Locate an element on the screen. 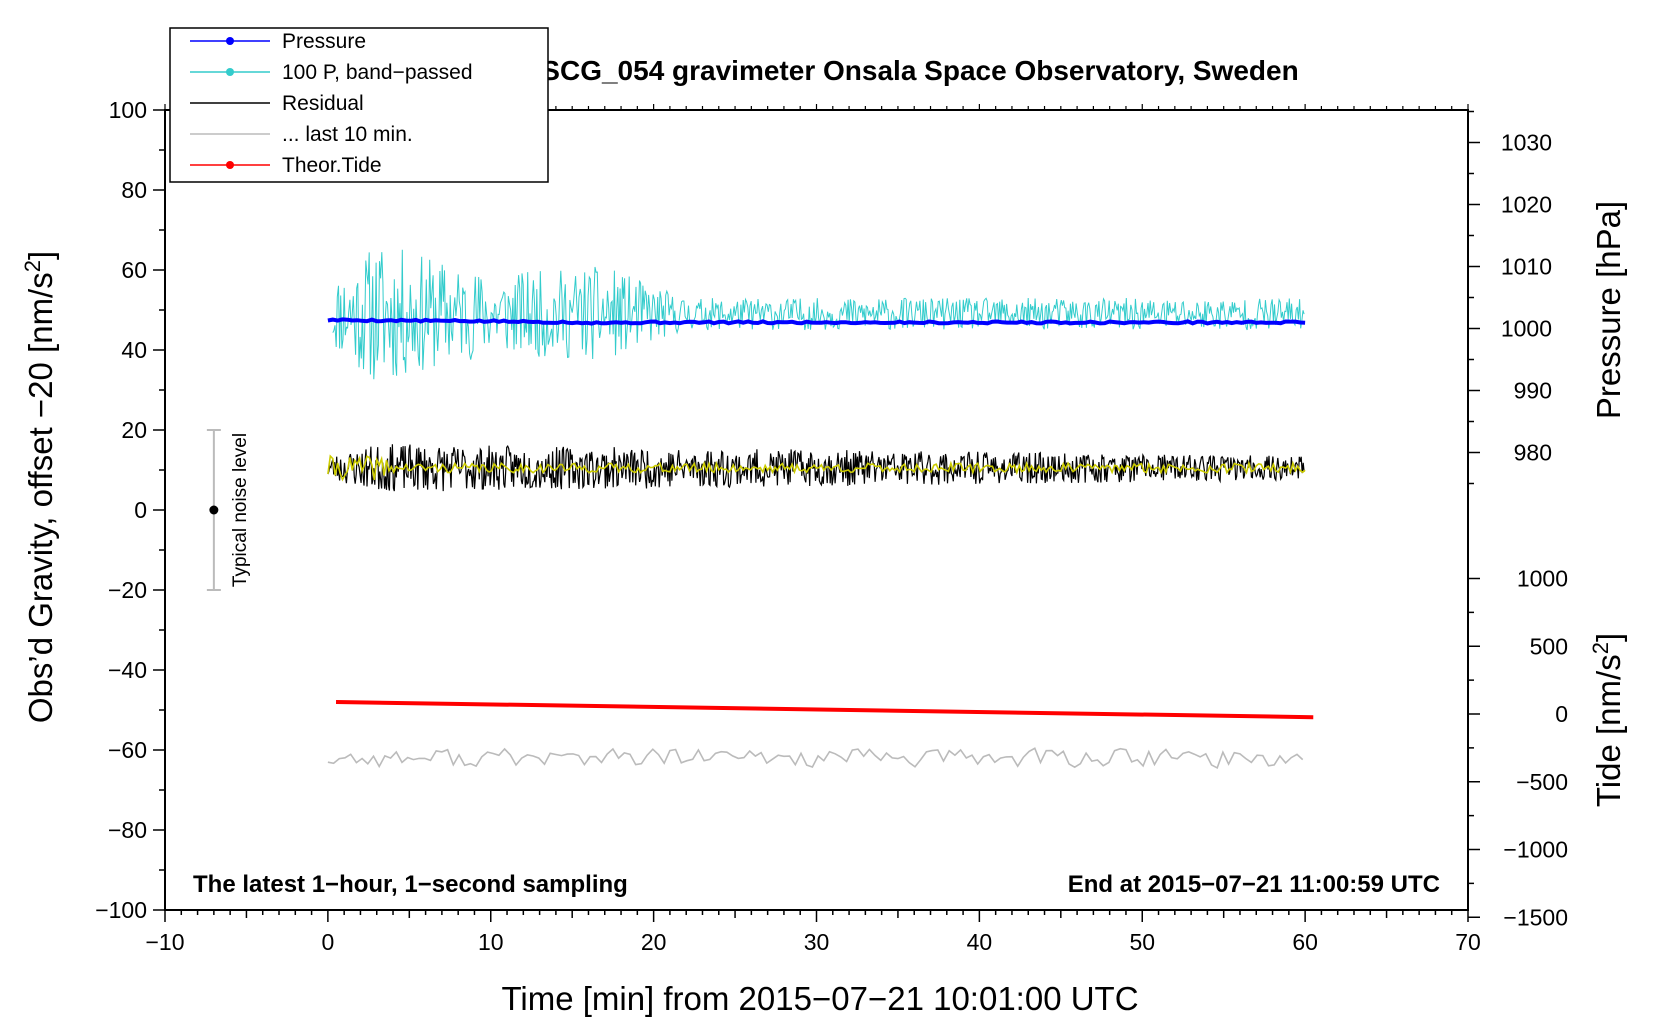 The width and height of the screenshot is (1660, 1020). legend-label: Theor.Tide is located at coordinates (332, 165).